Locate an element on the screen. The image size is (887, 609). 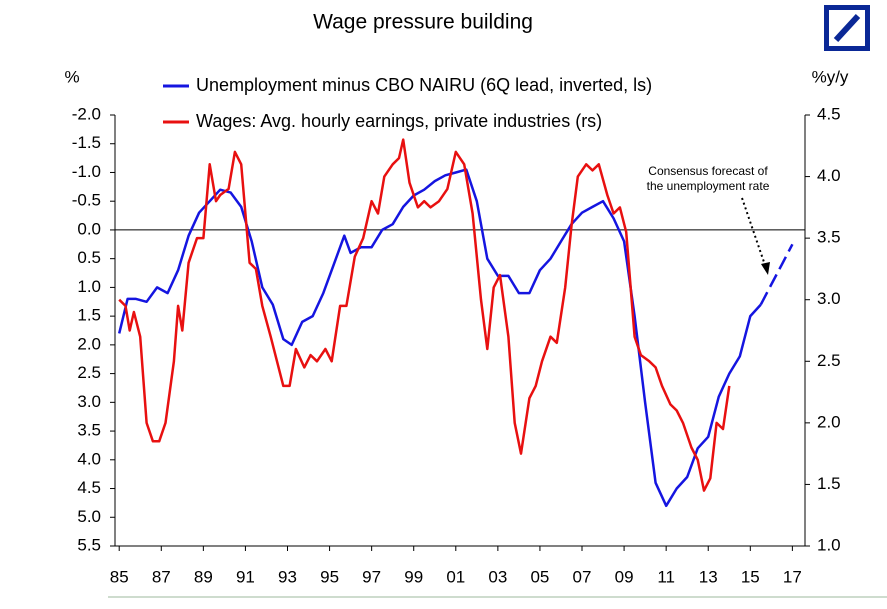
y2-tick-label: 3.0 is located at coordinates (829, 298).